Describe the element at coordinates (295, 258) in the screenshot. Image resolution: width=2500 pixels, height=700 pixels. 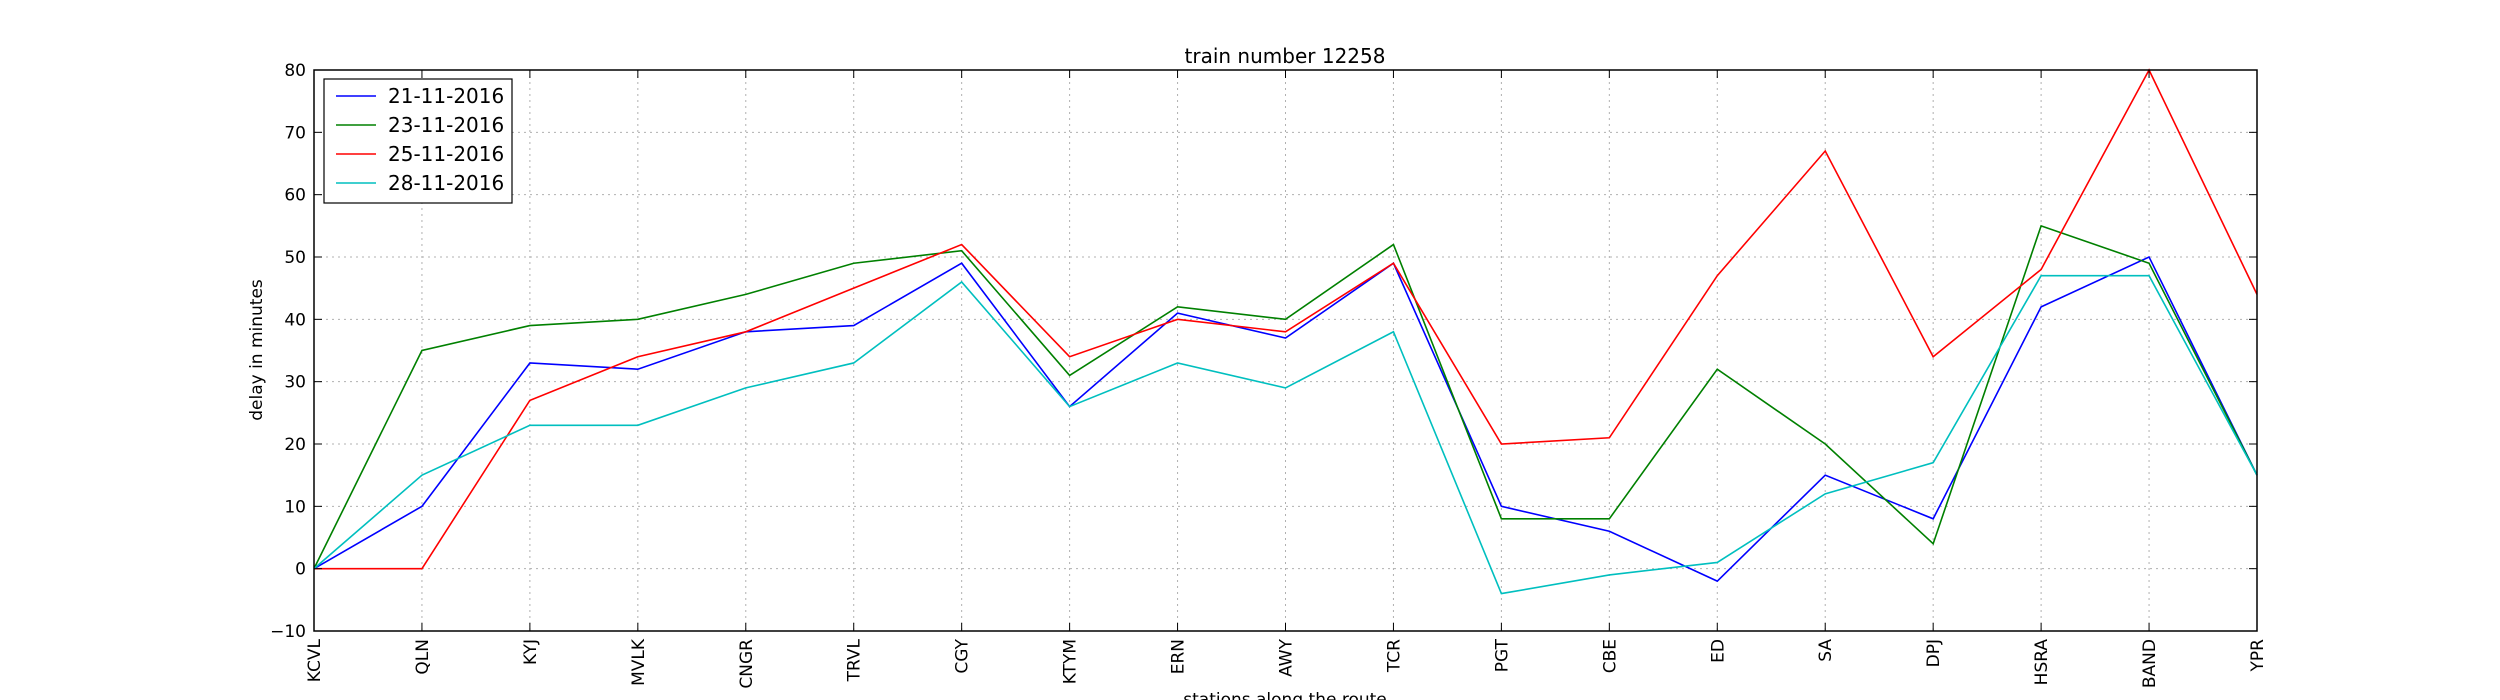
I see `y-tick-label: 50` at that location.